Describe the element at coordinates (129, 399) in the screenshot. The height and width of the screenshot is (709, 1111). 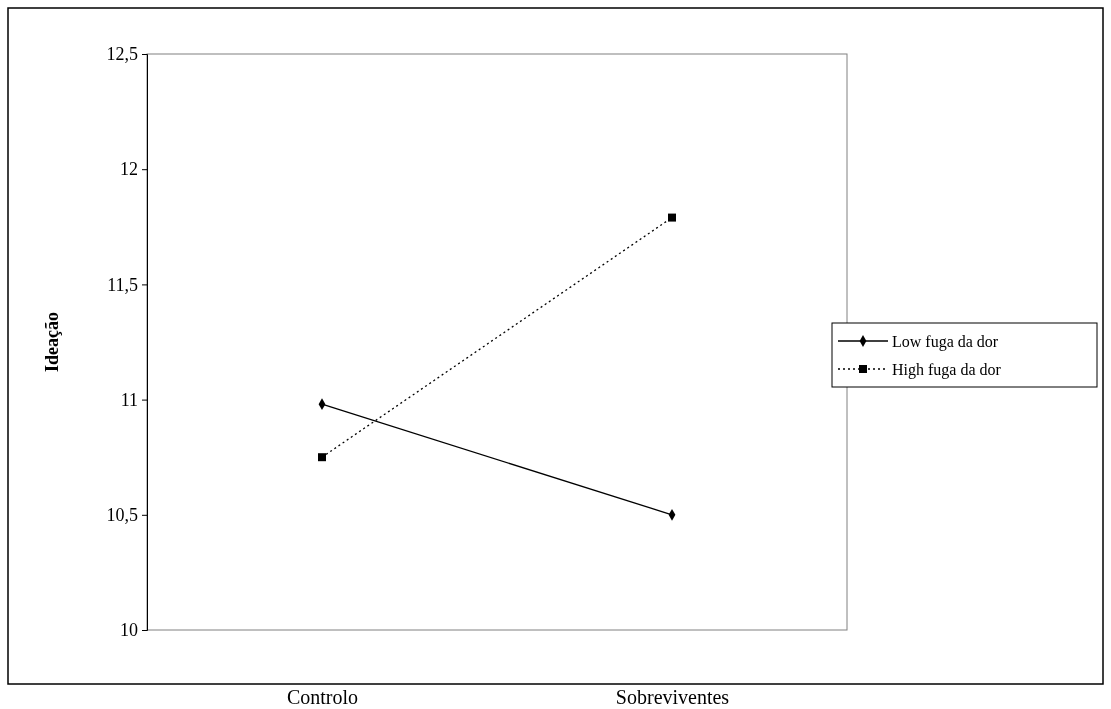
I see `y-tick-label: 11` at that location.